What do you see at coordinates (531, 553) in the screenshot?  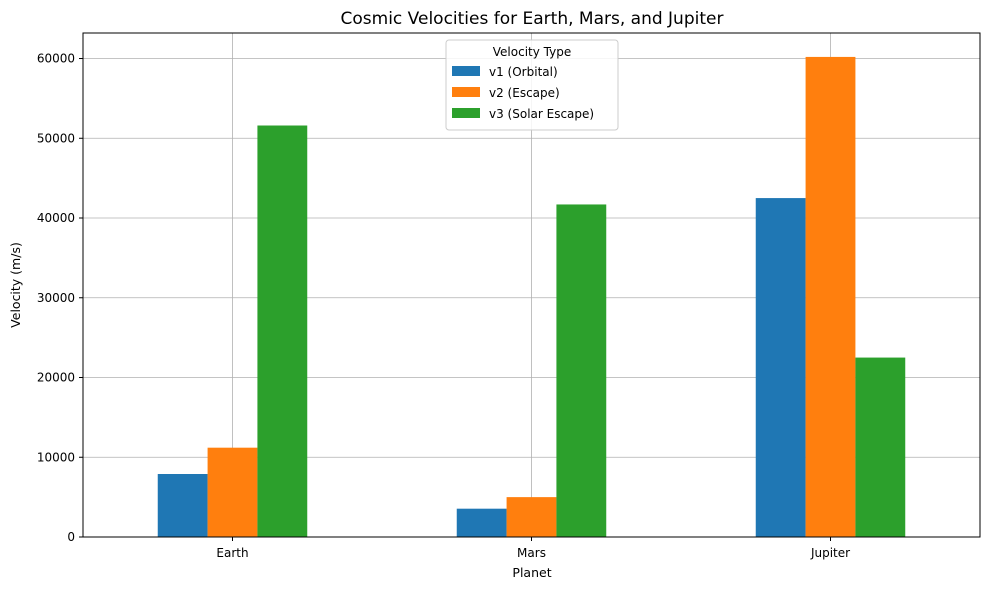 I see `x-tick-label: Mars` at bounding box center [531, 553].